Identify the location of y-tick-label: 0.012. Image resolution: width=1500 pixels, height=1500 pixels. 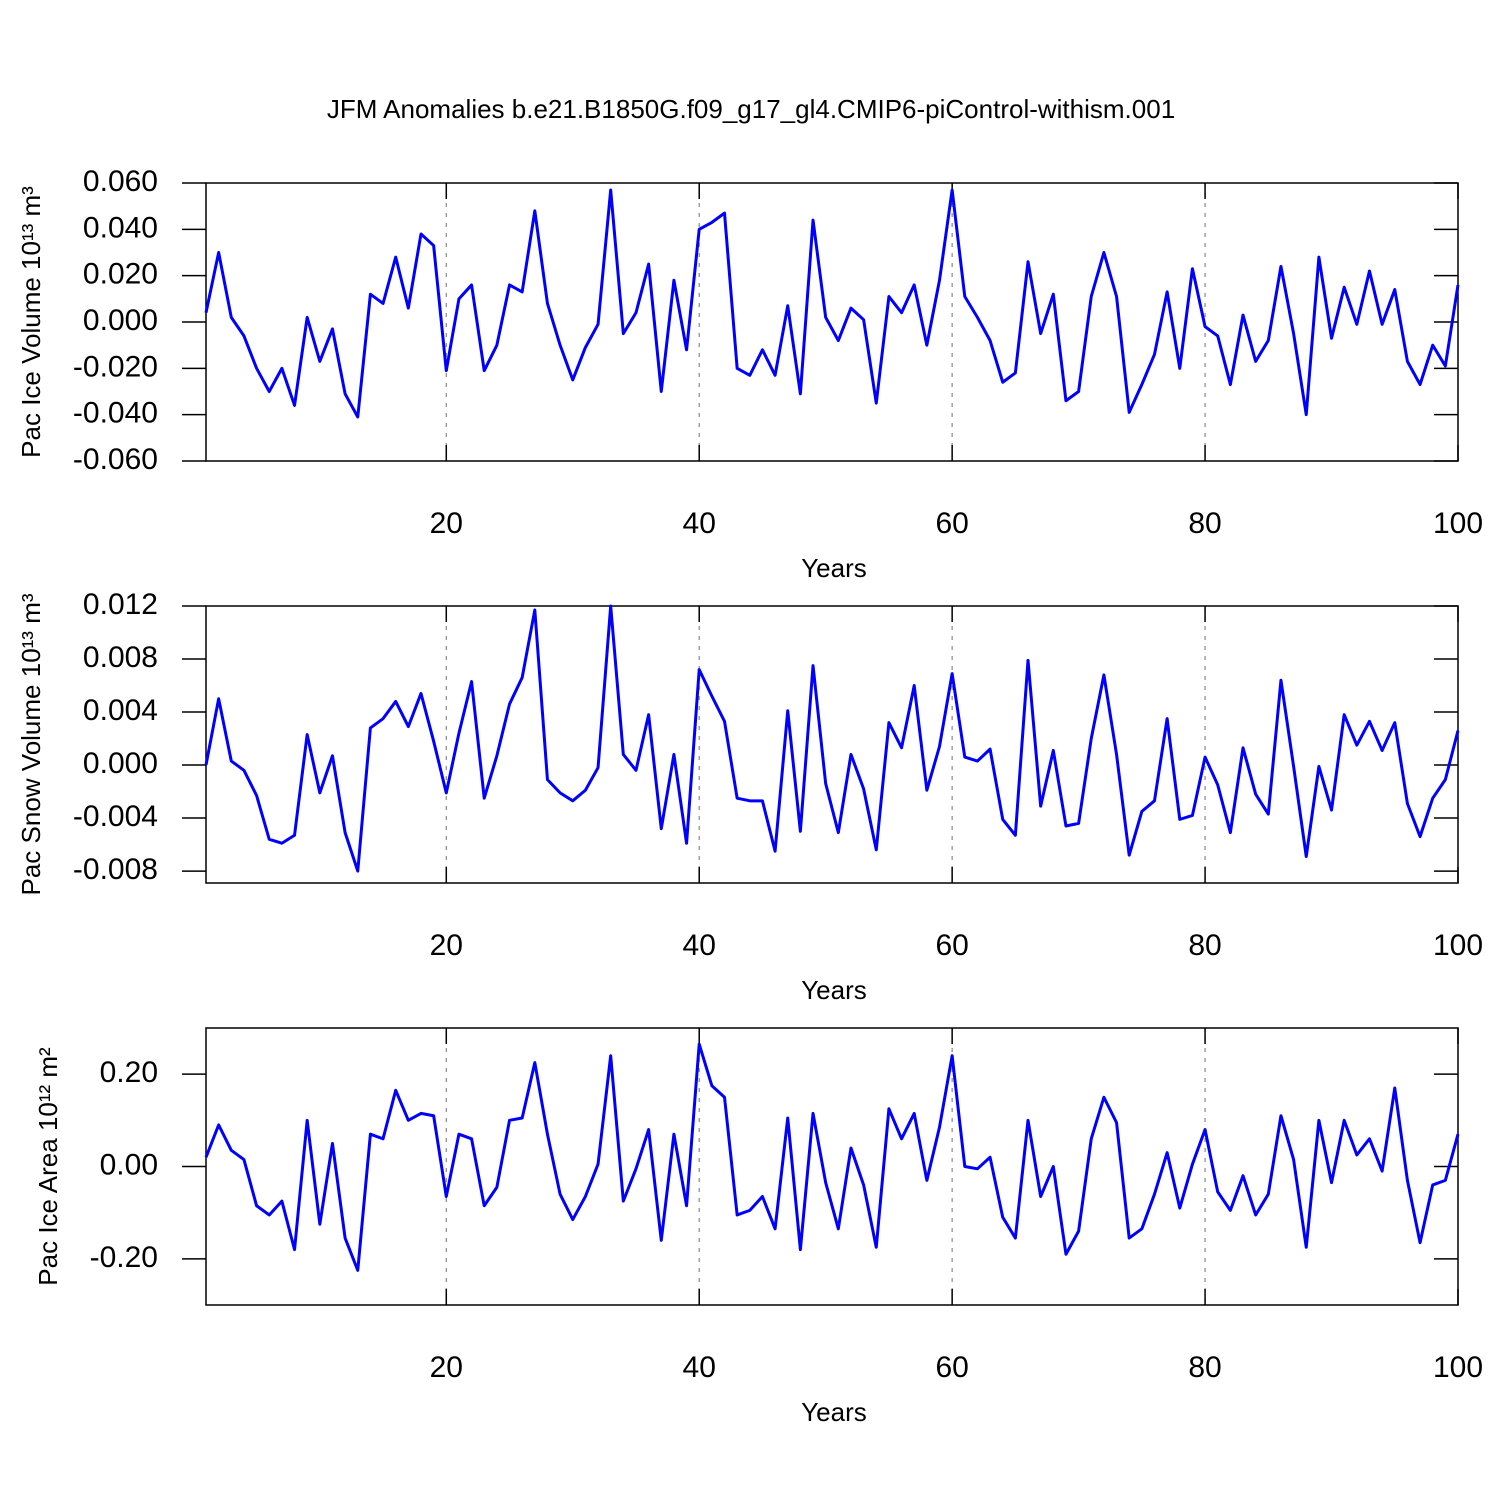
(120, 604).